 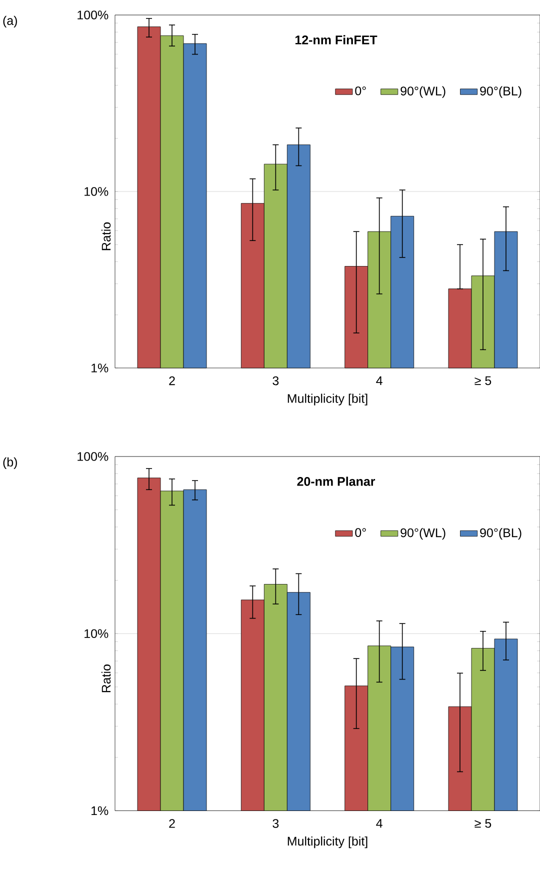 What do you see at coordinates (336, 481) in the screenshot?
I see `text: 20-nm Planar` at bounding box center [336, 481].